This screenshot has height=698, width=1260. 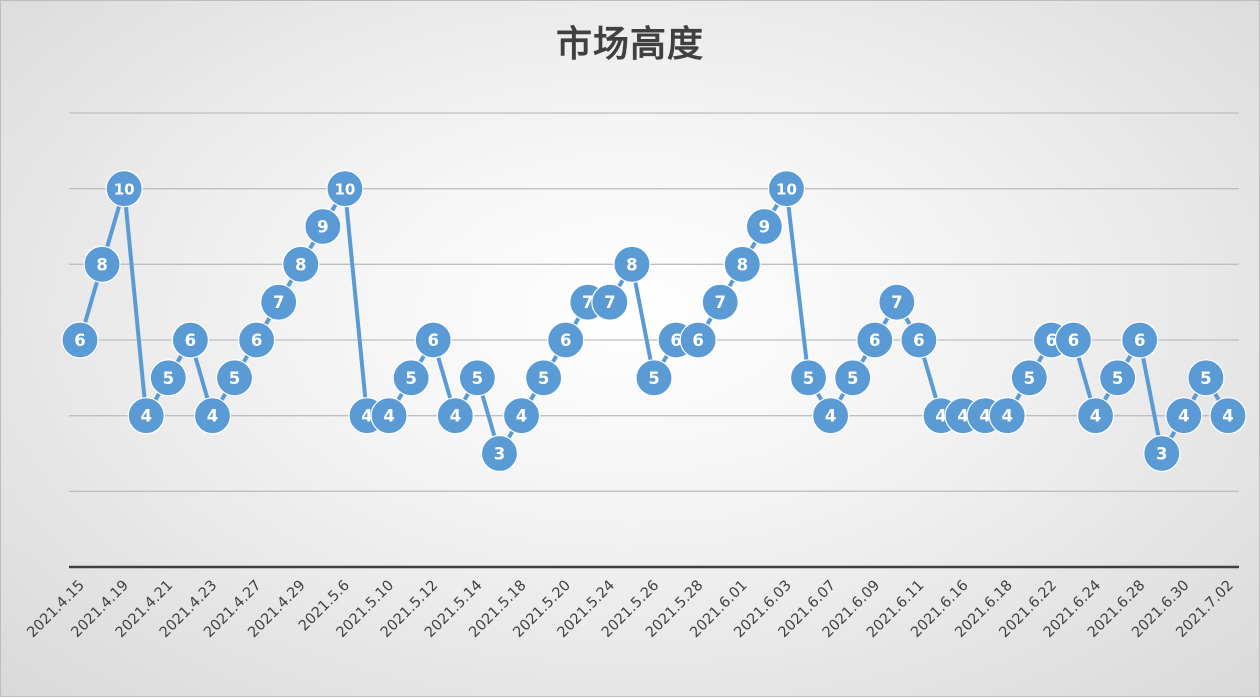 I want to click on data-point: 8, so click(x=742, y=264).